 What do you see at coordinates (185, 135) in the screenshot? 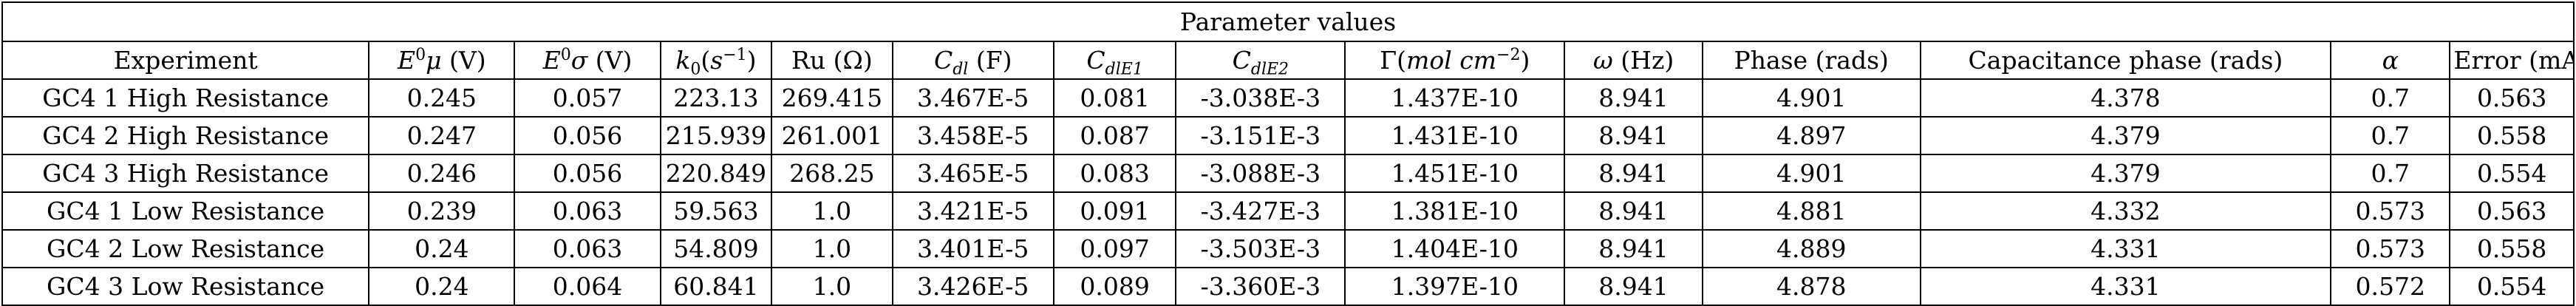
I see `cell-experiment: GC4 2 High Resistance` at bounding box center [185, 135].